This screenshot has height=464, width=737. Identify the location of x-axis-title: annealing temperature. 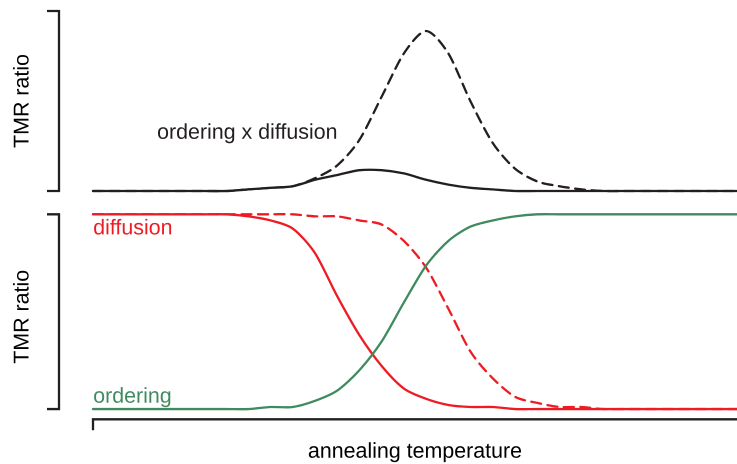
(415, 452).